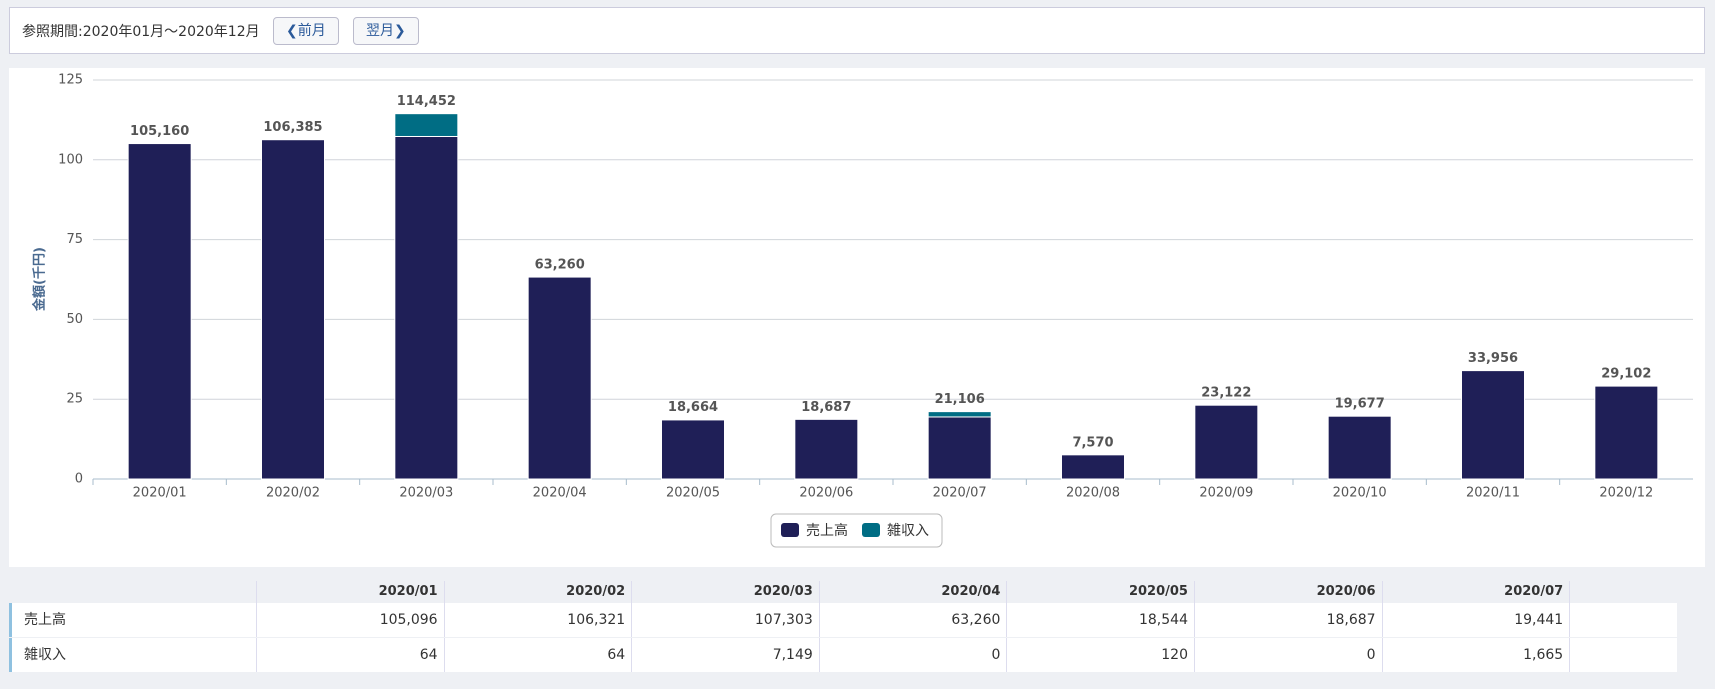  Describe the element at coordinates (726, 655) in the screenshot. I see `table-cell: 7,149` at that location.